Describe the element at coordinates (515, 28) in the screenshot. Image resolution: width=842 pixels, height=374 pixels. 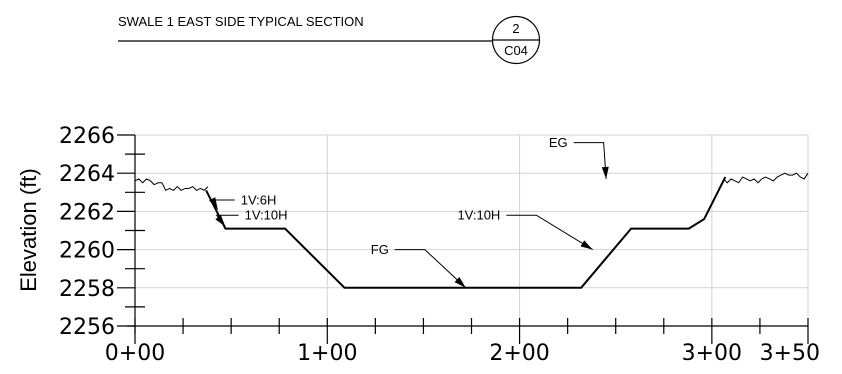
I see `detail-number: 2` at that location.